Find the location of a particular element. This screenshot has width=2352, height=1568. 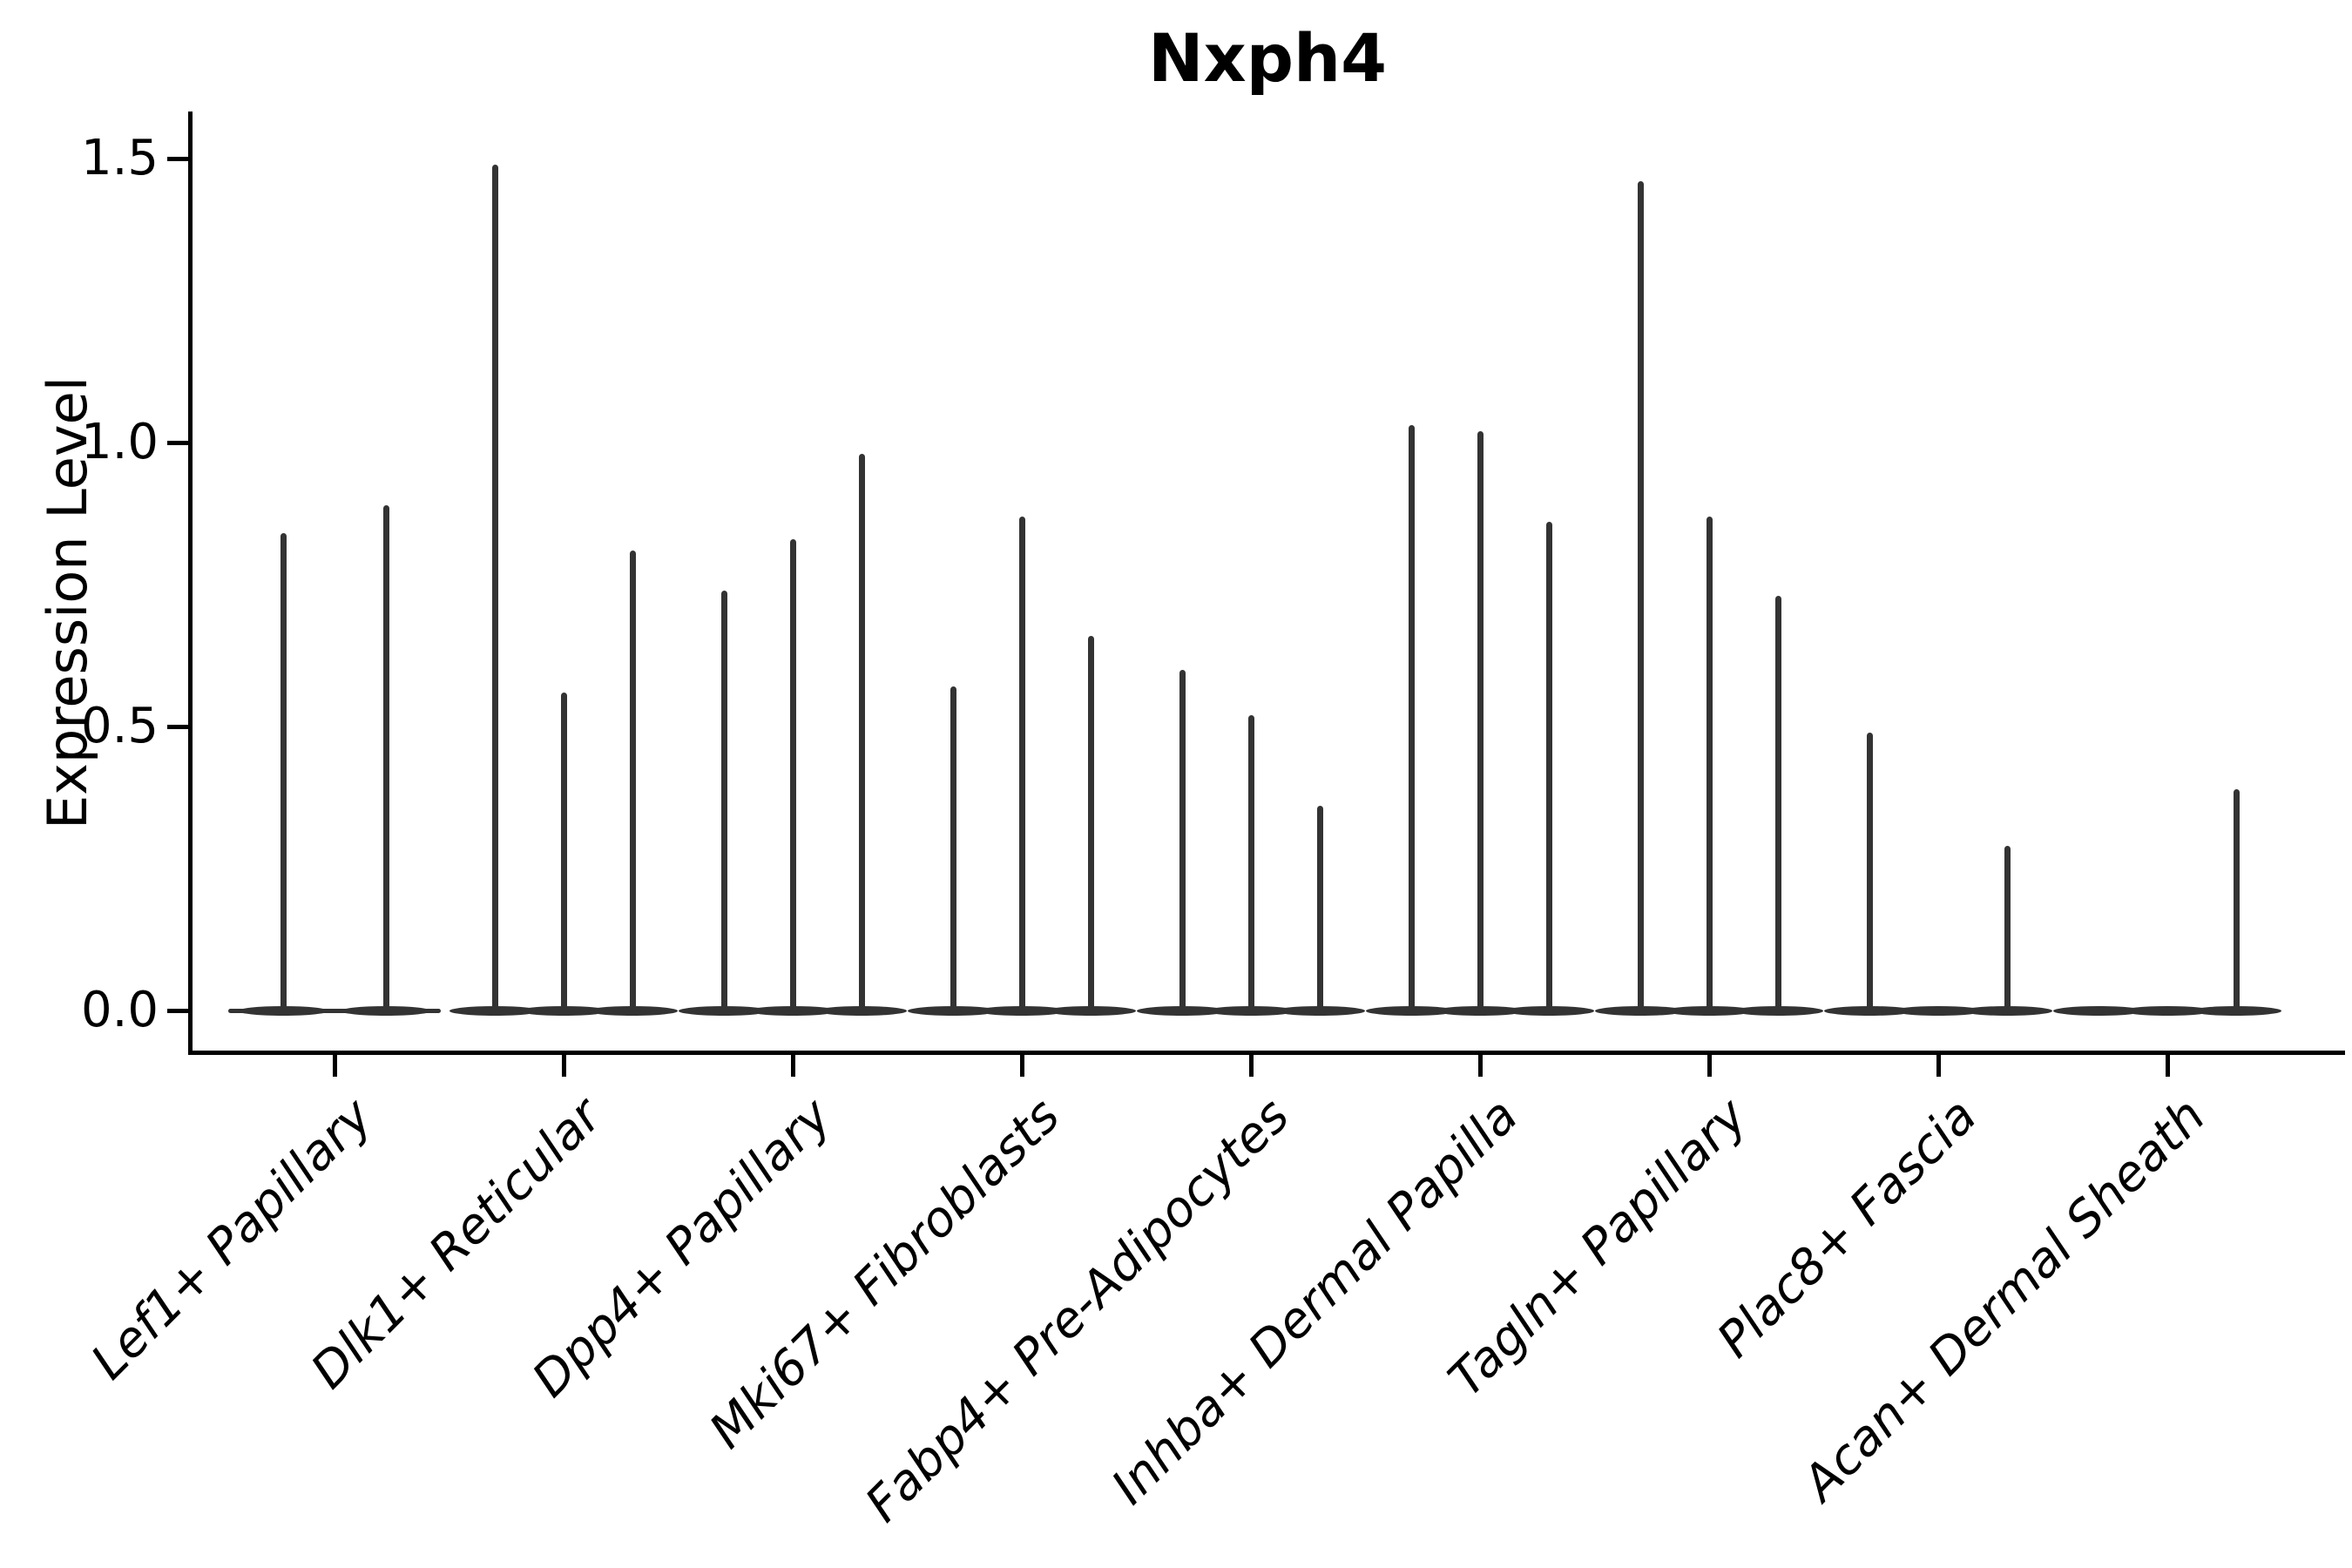

y-tick-label: 1.5 is located at coordinates (119, 158).